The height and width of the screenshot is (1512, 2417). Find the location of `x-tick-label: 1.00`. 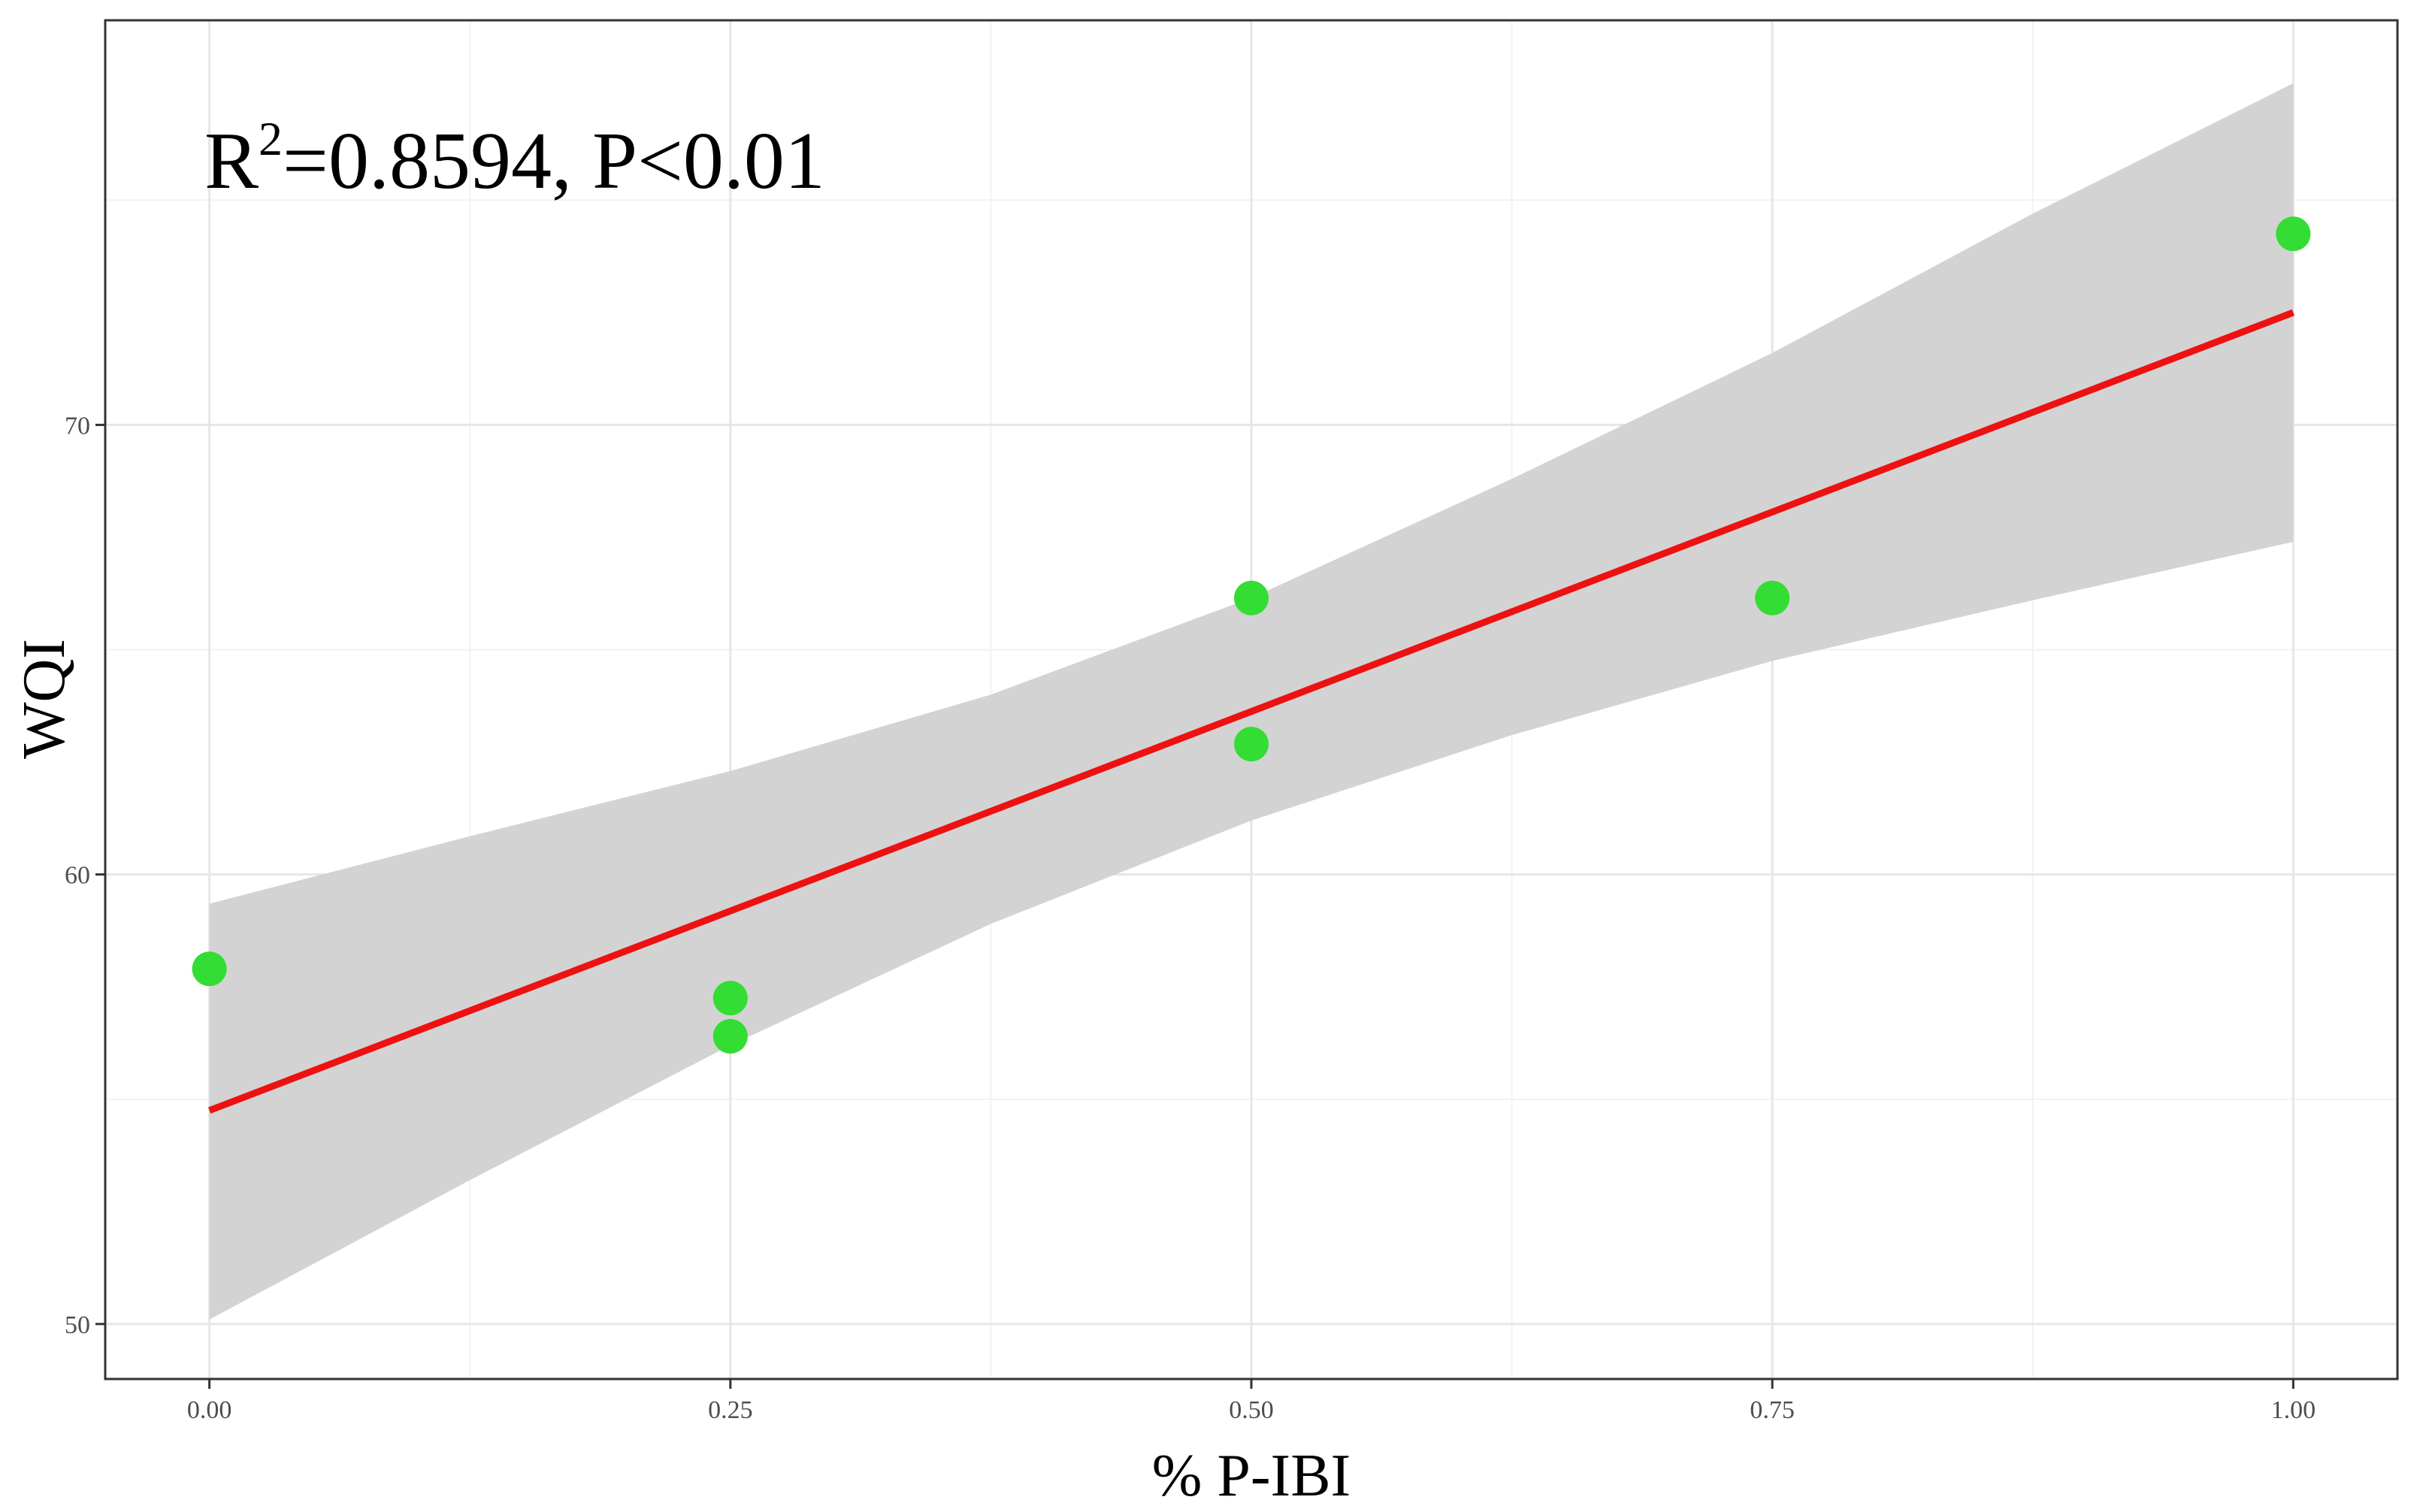

x-tick-label: 1.00 is located at coordinates (2293, 1410).